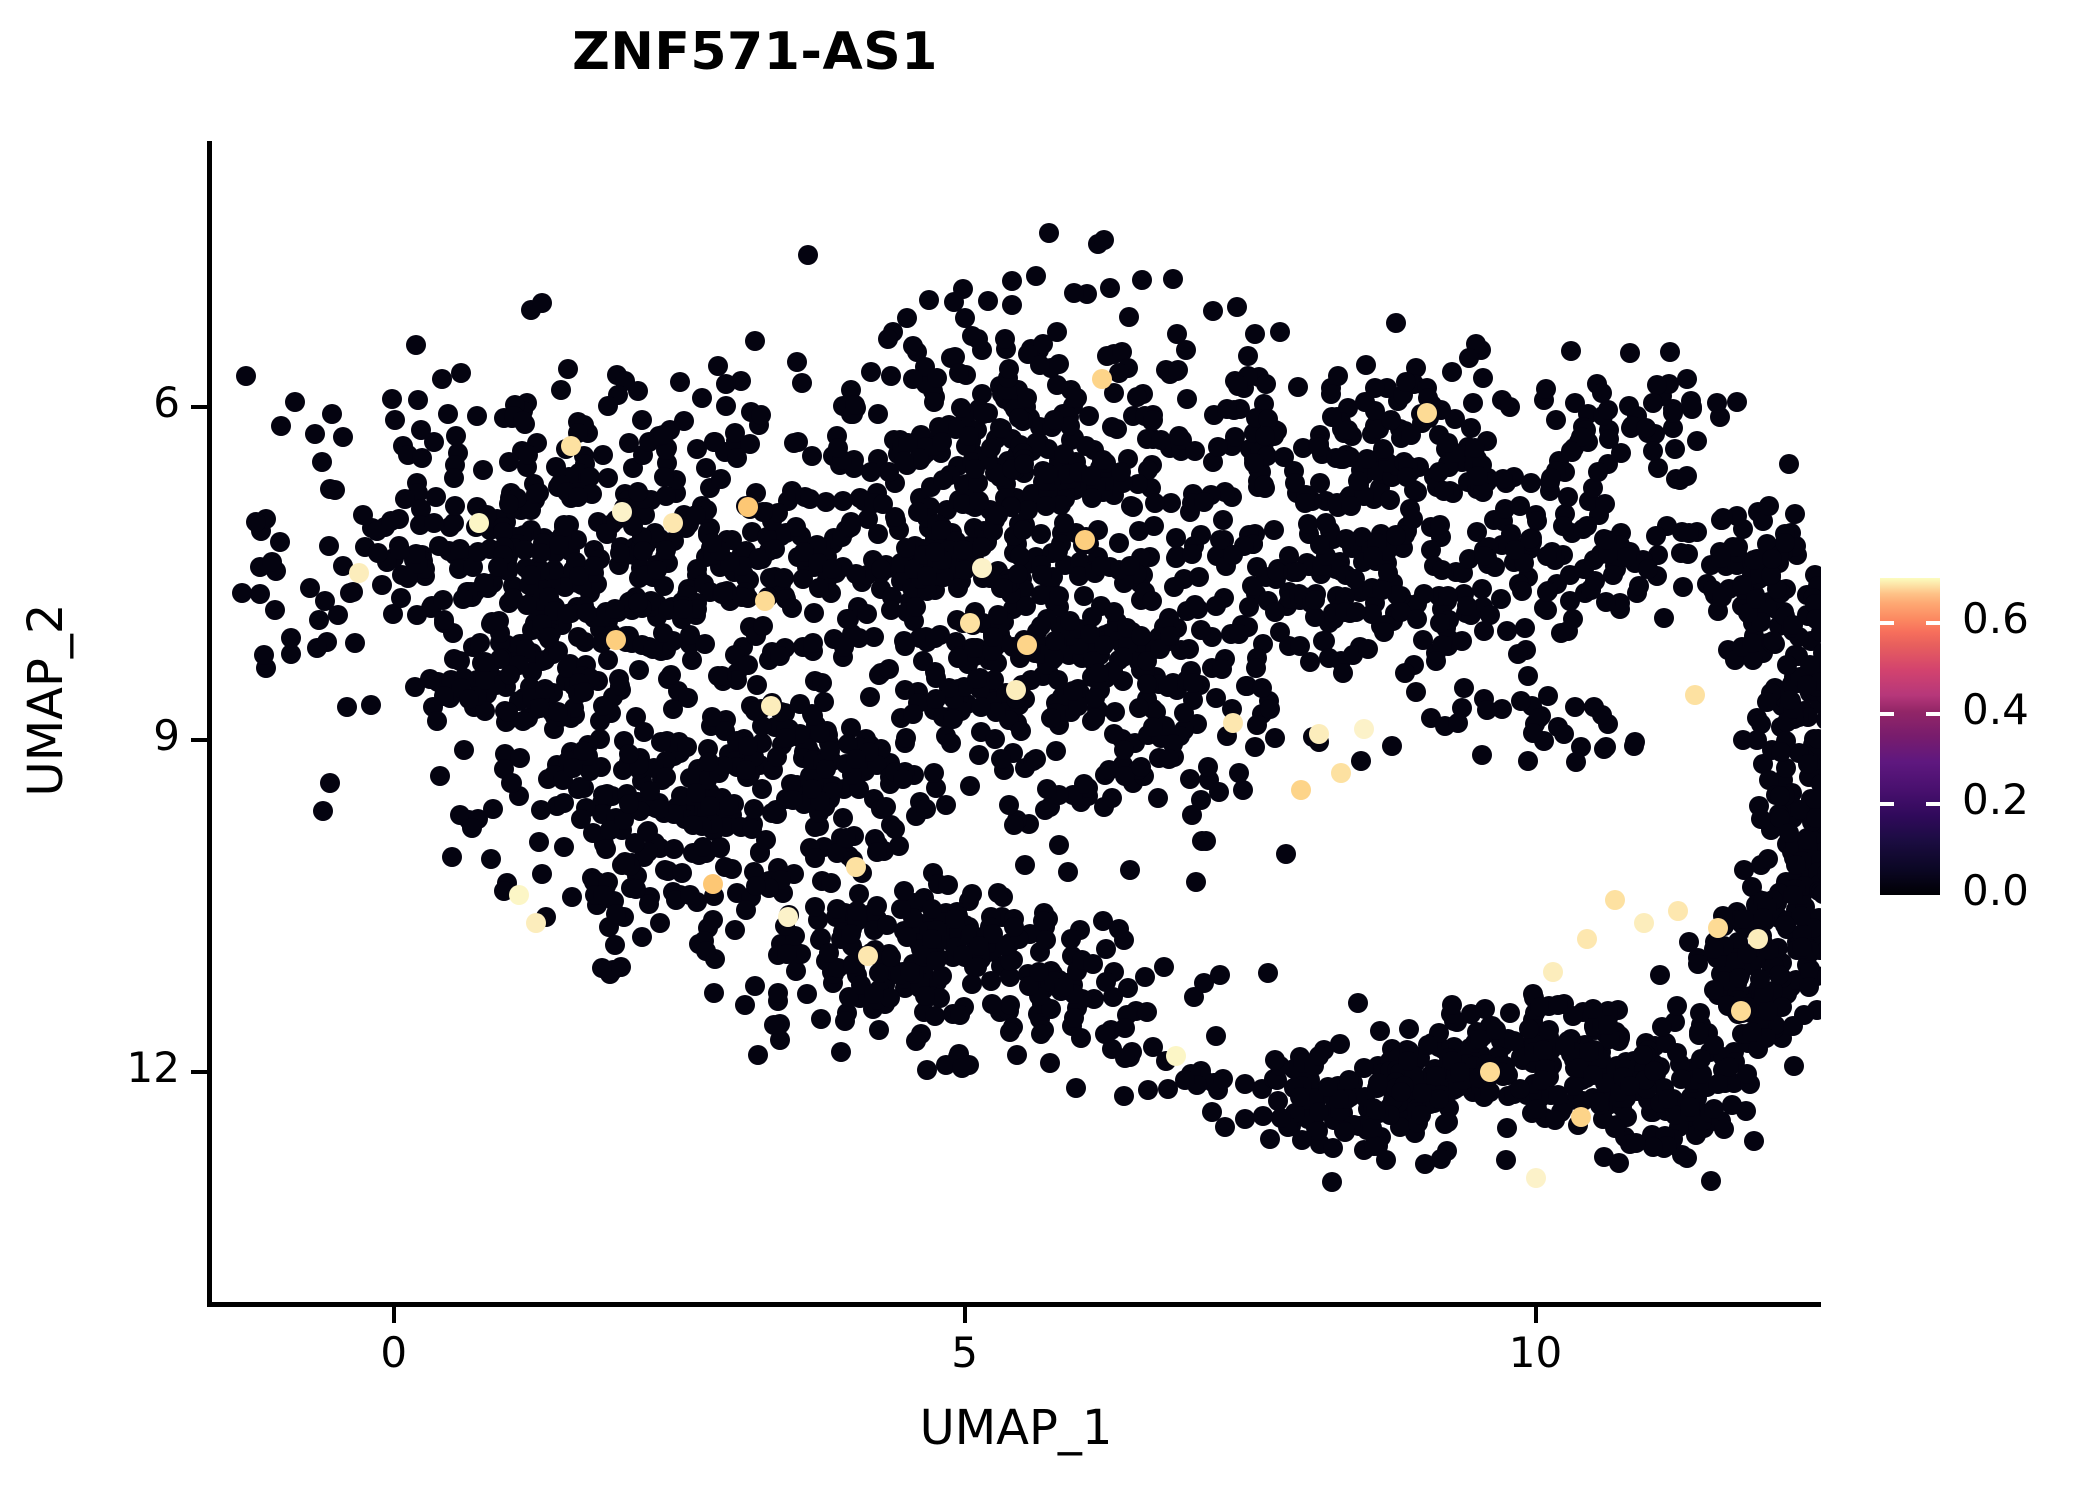 The width and height of the screenshot is (2100, 1500). What do you see at coordinates (1995, 800) in the screenshot?
I see `colorbar-tick-label: 0.2` at bounding box center [1995, 800].